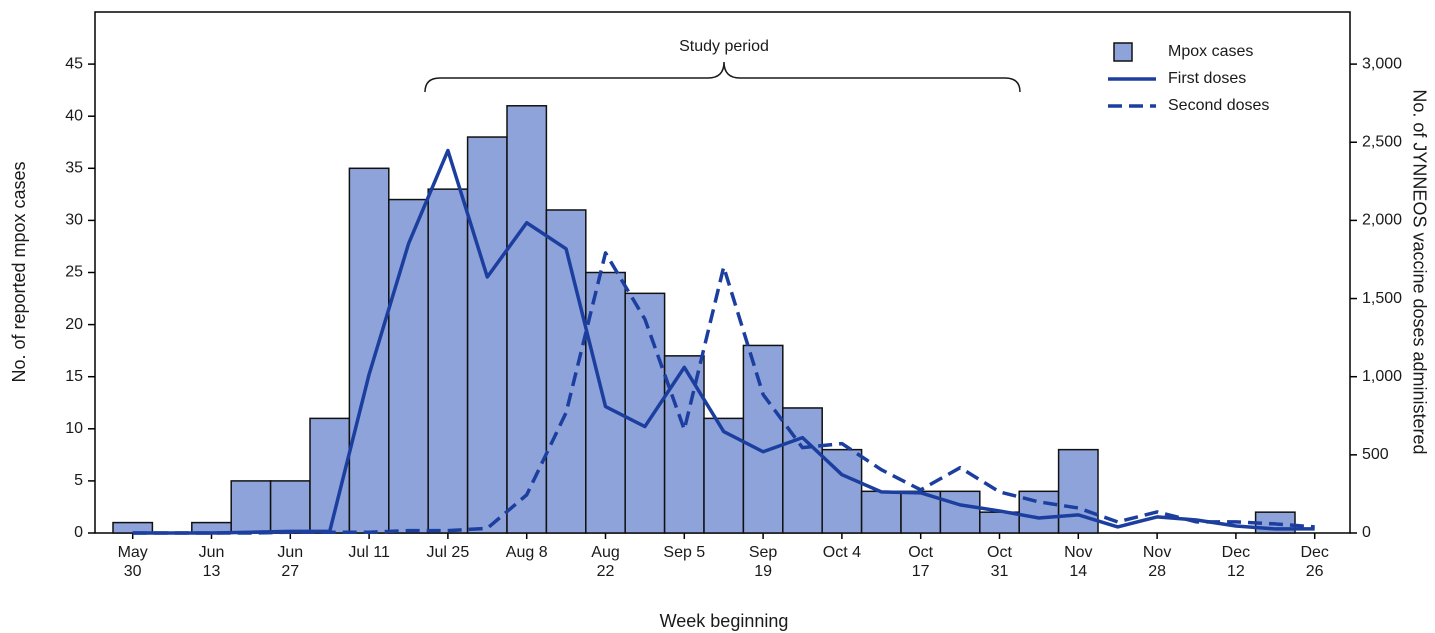  Describe the element at coordinates (1210, 51) in the screenshot. I see `legend-label: Mpox cases` at that location.